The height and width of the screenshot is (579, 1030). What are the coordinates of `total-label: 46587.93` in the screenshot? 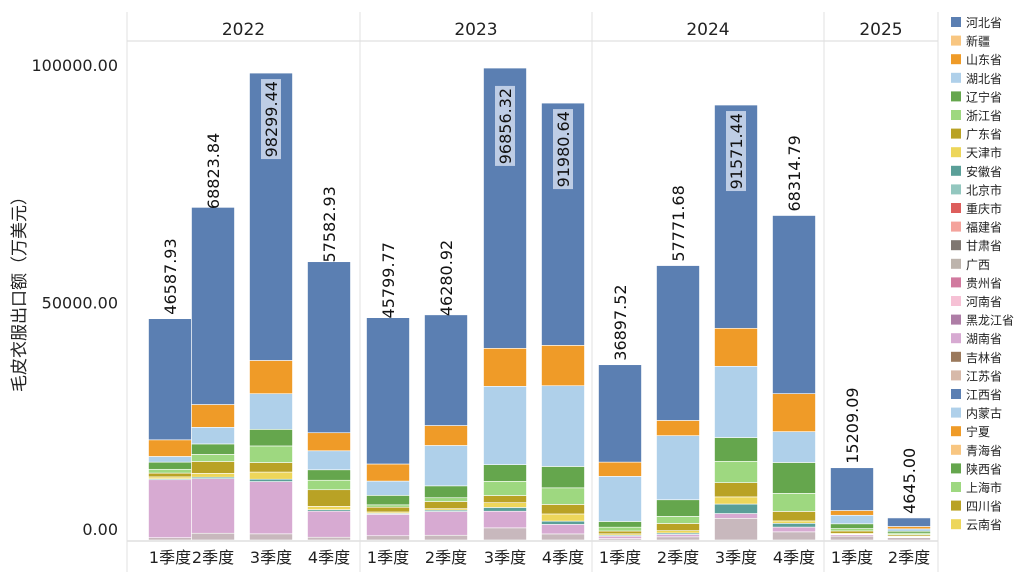 It's located at (170, 276).